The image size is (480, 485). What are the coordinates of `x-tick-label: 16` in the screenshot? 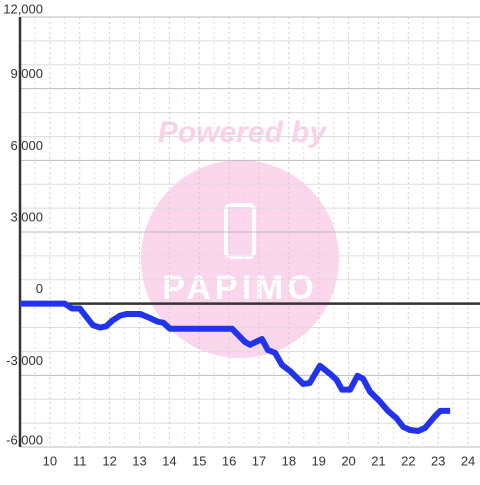 It's located at (229, 460).